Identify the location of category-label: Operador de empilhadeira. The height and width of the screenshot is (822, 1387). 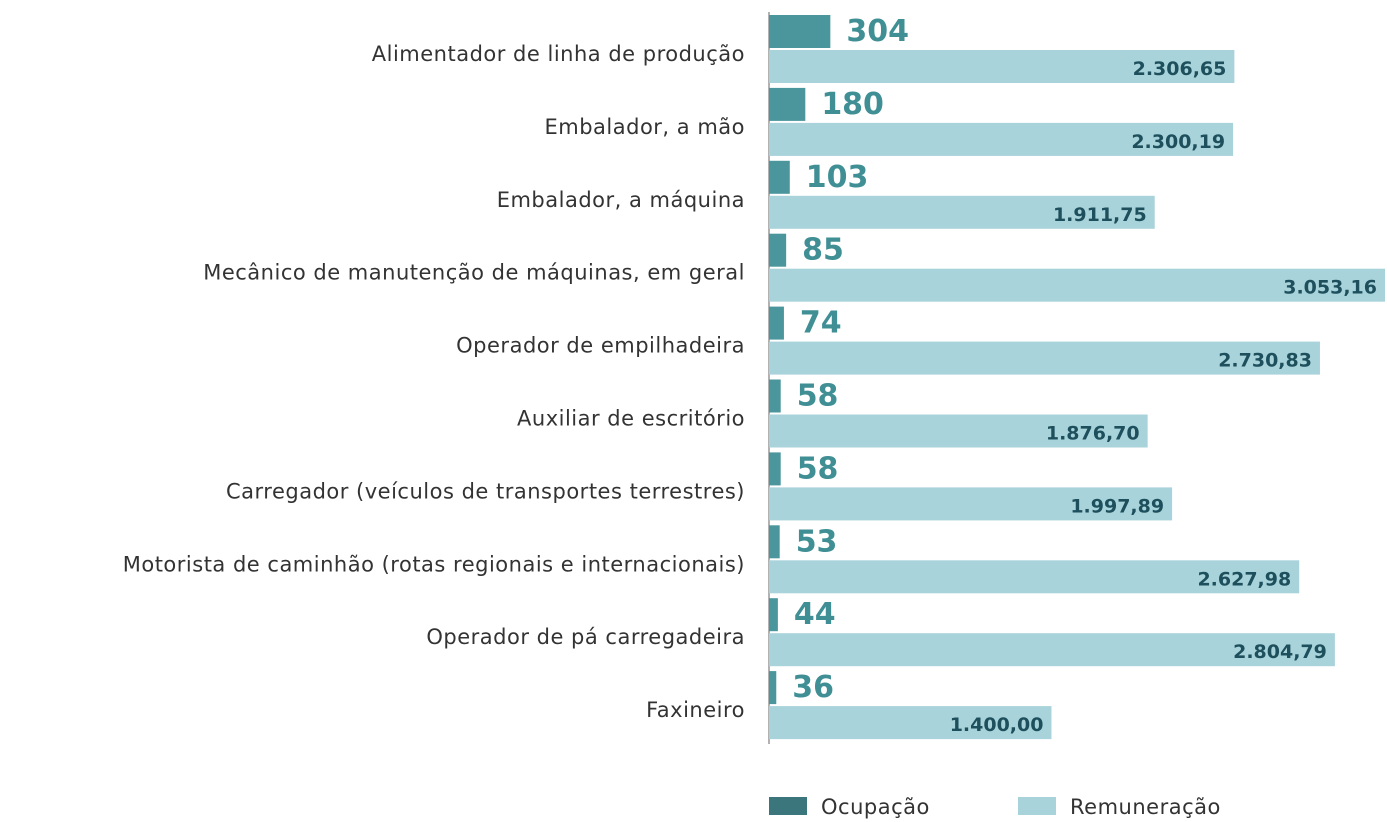
(600, 346).